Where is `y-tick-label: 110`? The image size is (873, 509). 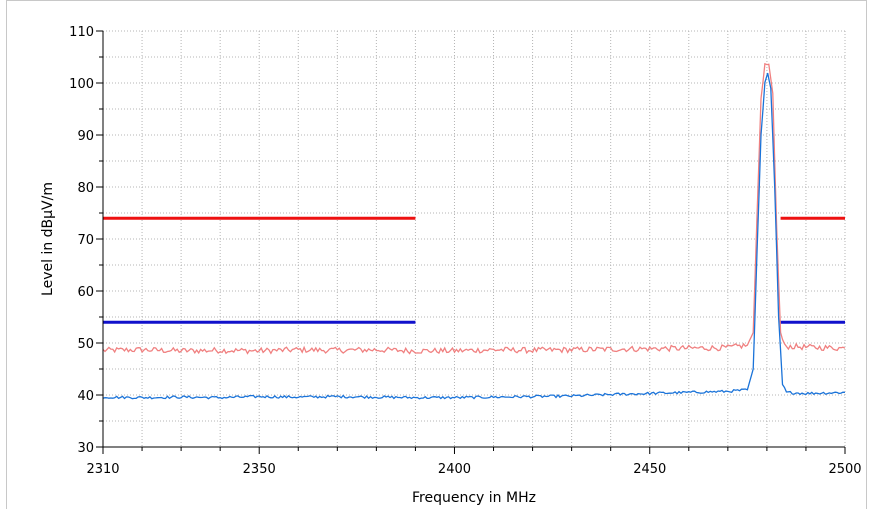 y-tick-label: 110 is located at coordinates (81, 32).